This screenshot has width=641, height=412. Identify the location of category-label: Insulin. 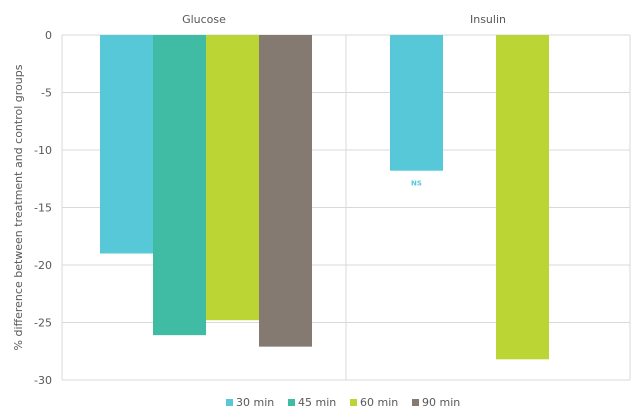
(488, 19).